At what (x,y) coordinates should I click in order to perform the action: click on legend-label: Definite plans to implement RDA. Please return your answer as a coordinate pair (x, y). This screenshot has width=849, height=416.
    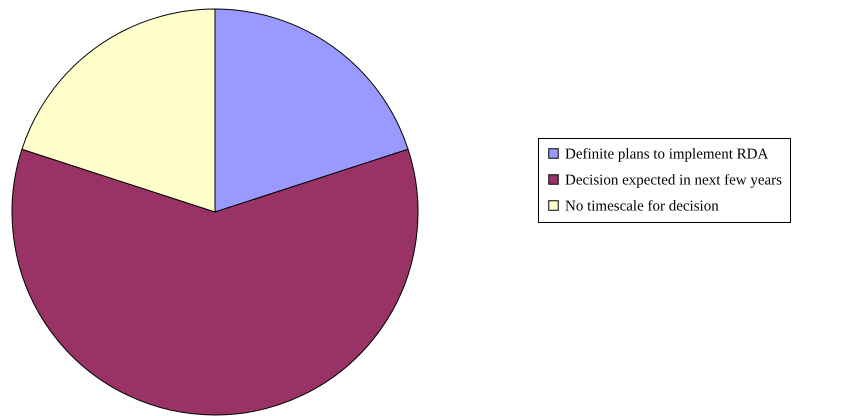
    Looking at the image, I should click on (666, 154).